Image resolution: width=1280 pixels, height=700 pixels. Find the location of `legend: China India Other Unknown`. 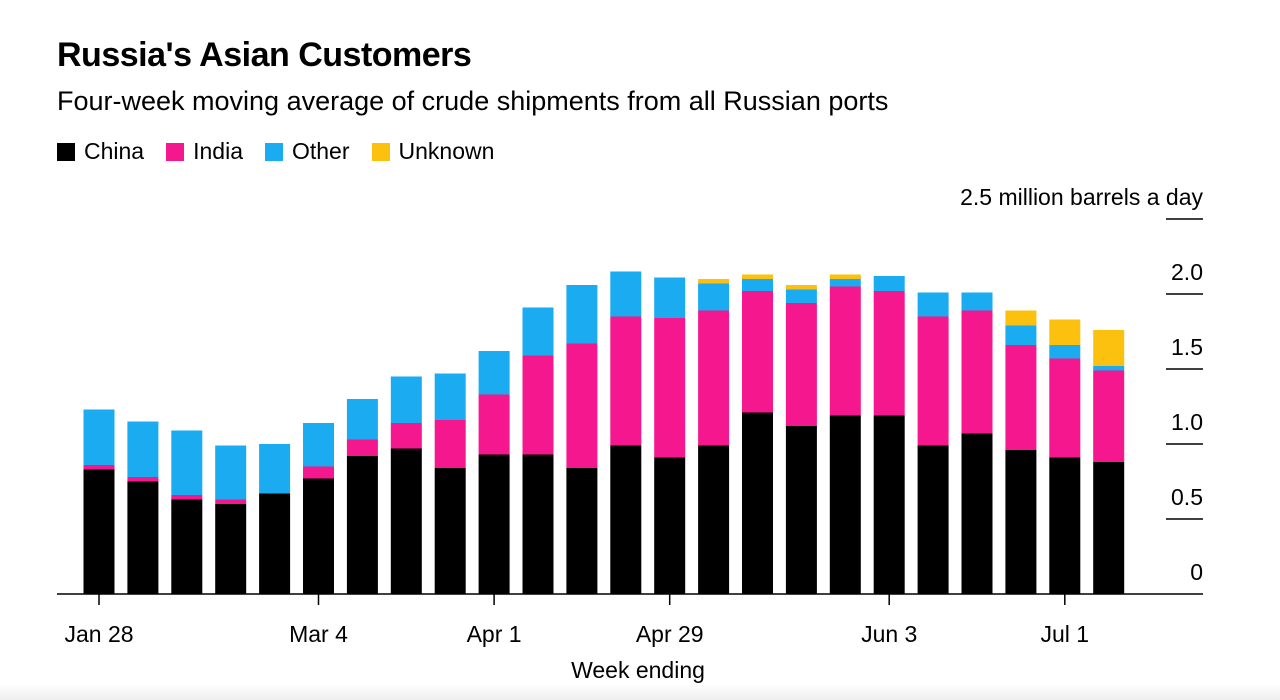

legend: China India Other Unknown is located at coordinates (275, 151).